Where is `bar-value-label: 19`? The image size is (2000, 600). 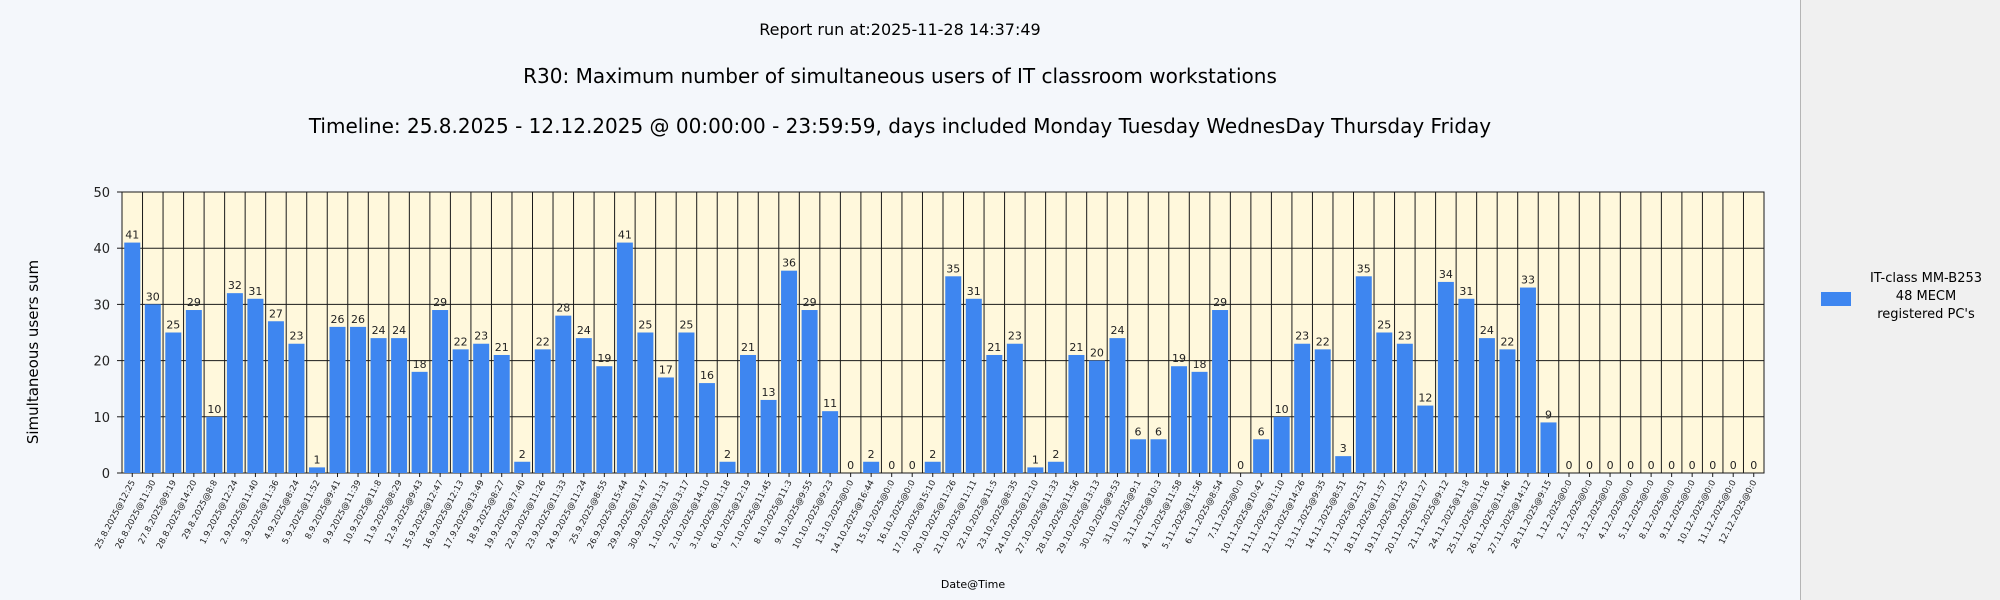
bar-value-label: 19 is located at coordinates (604, 358).